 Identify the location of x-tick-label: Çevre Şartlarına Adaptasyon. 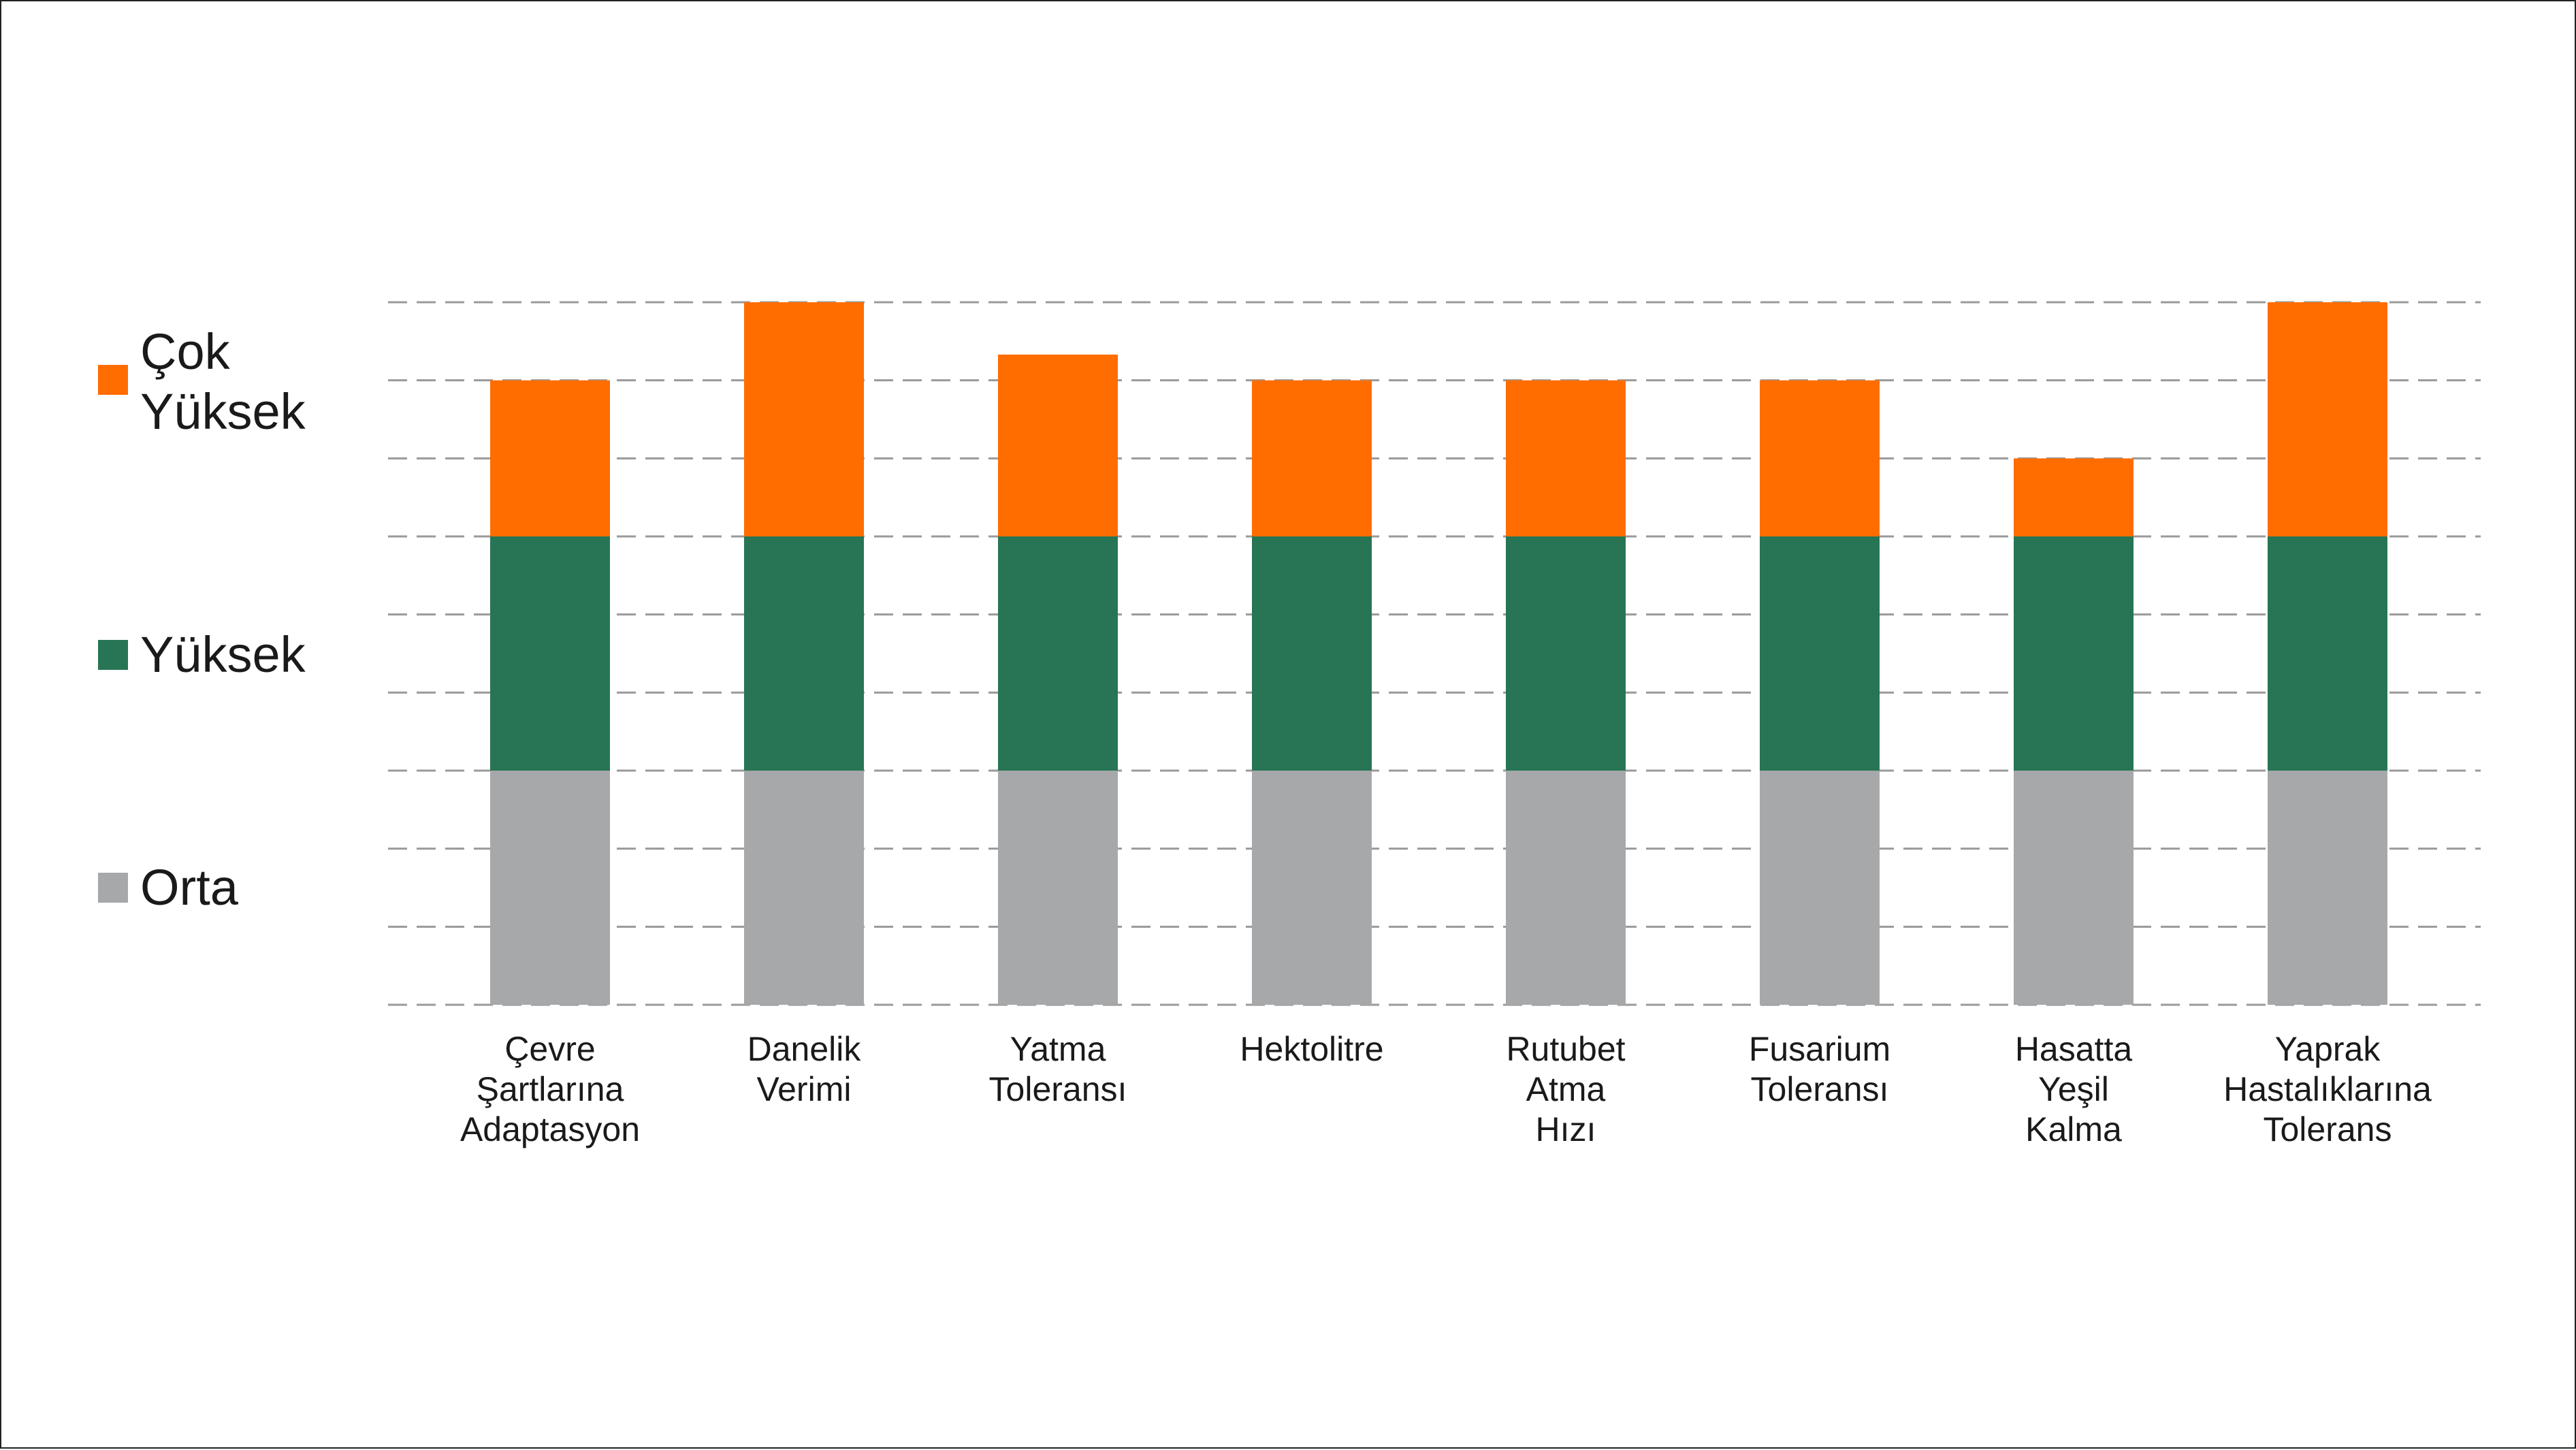
(550, 1089).